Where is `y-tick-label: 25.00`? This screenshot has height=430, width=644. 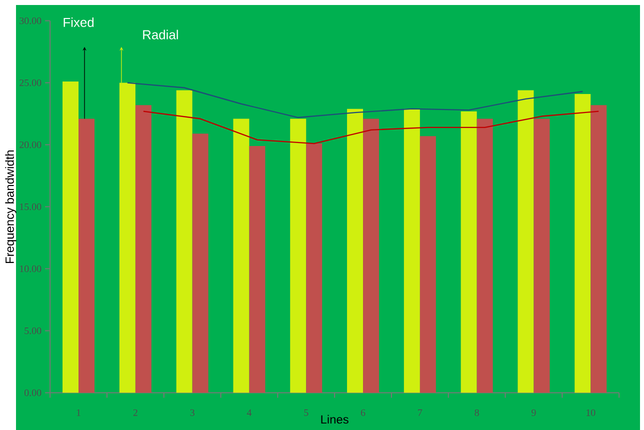 y-tick-label: 25.00 is located at coordinates (31, 82).